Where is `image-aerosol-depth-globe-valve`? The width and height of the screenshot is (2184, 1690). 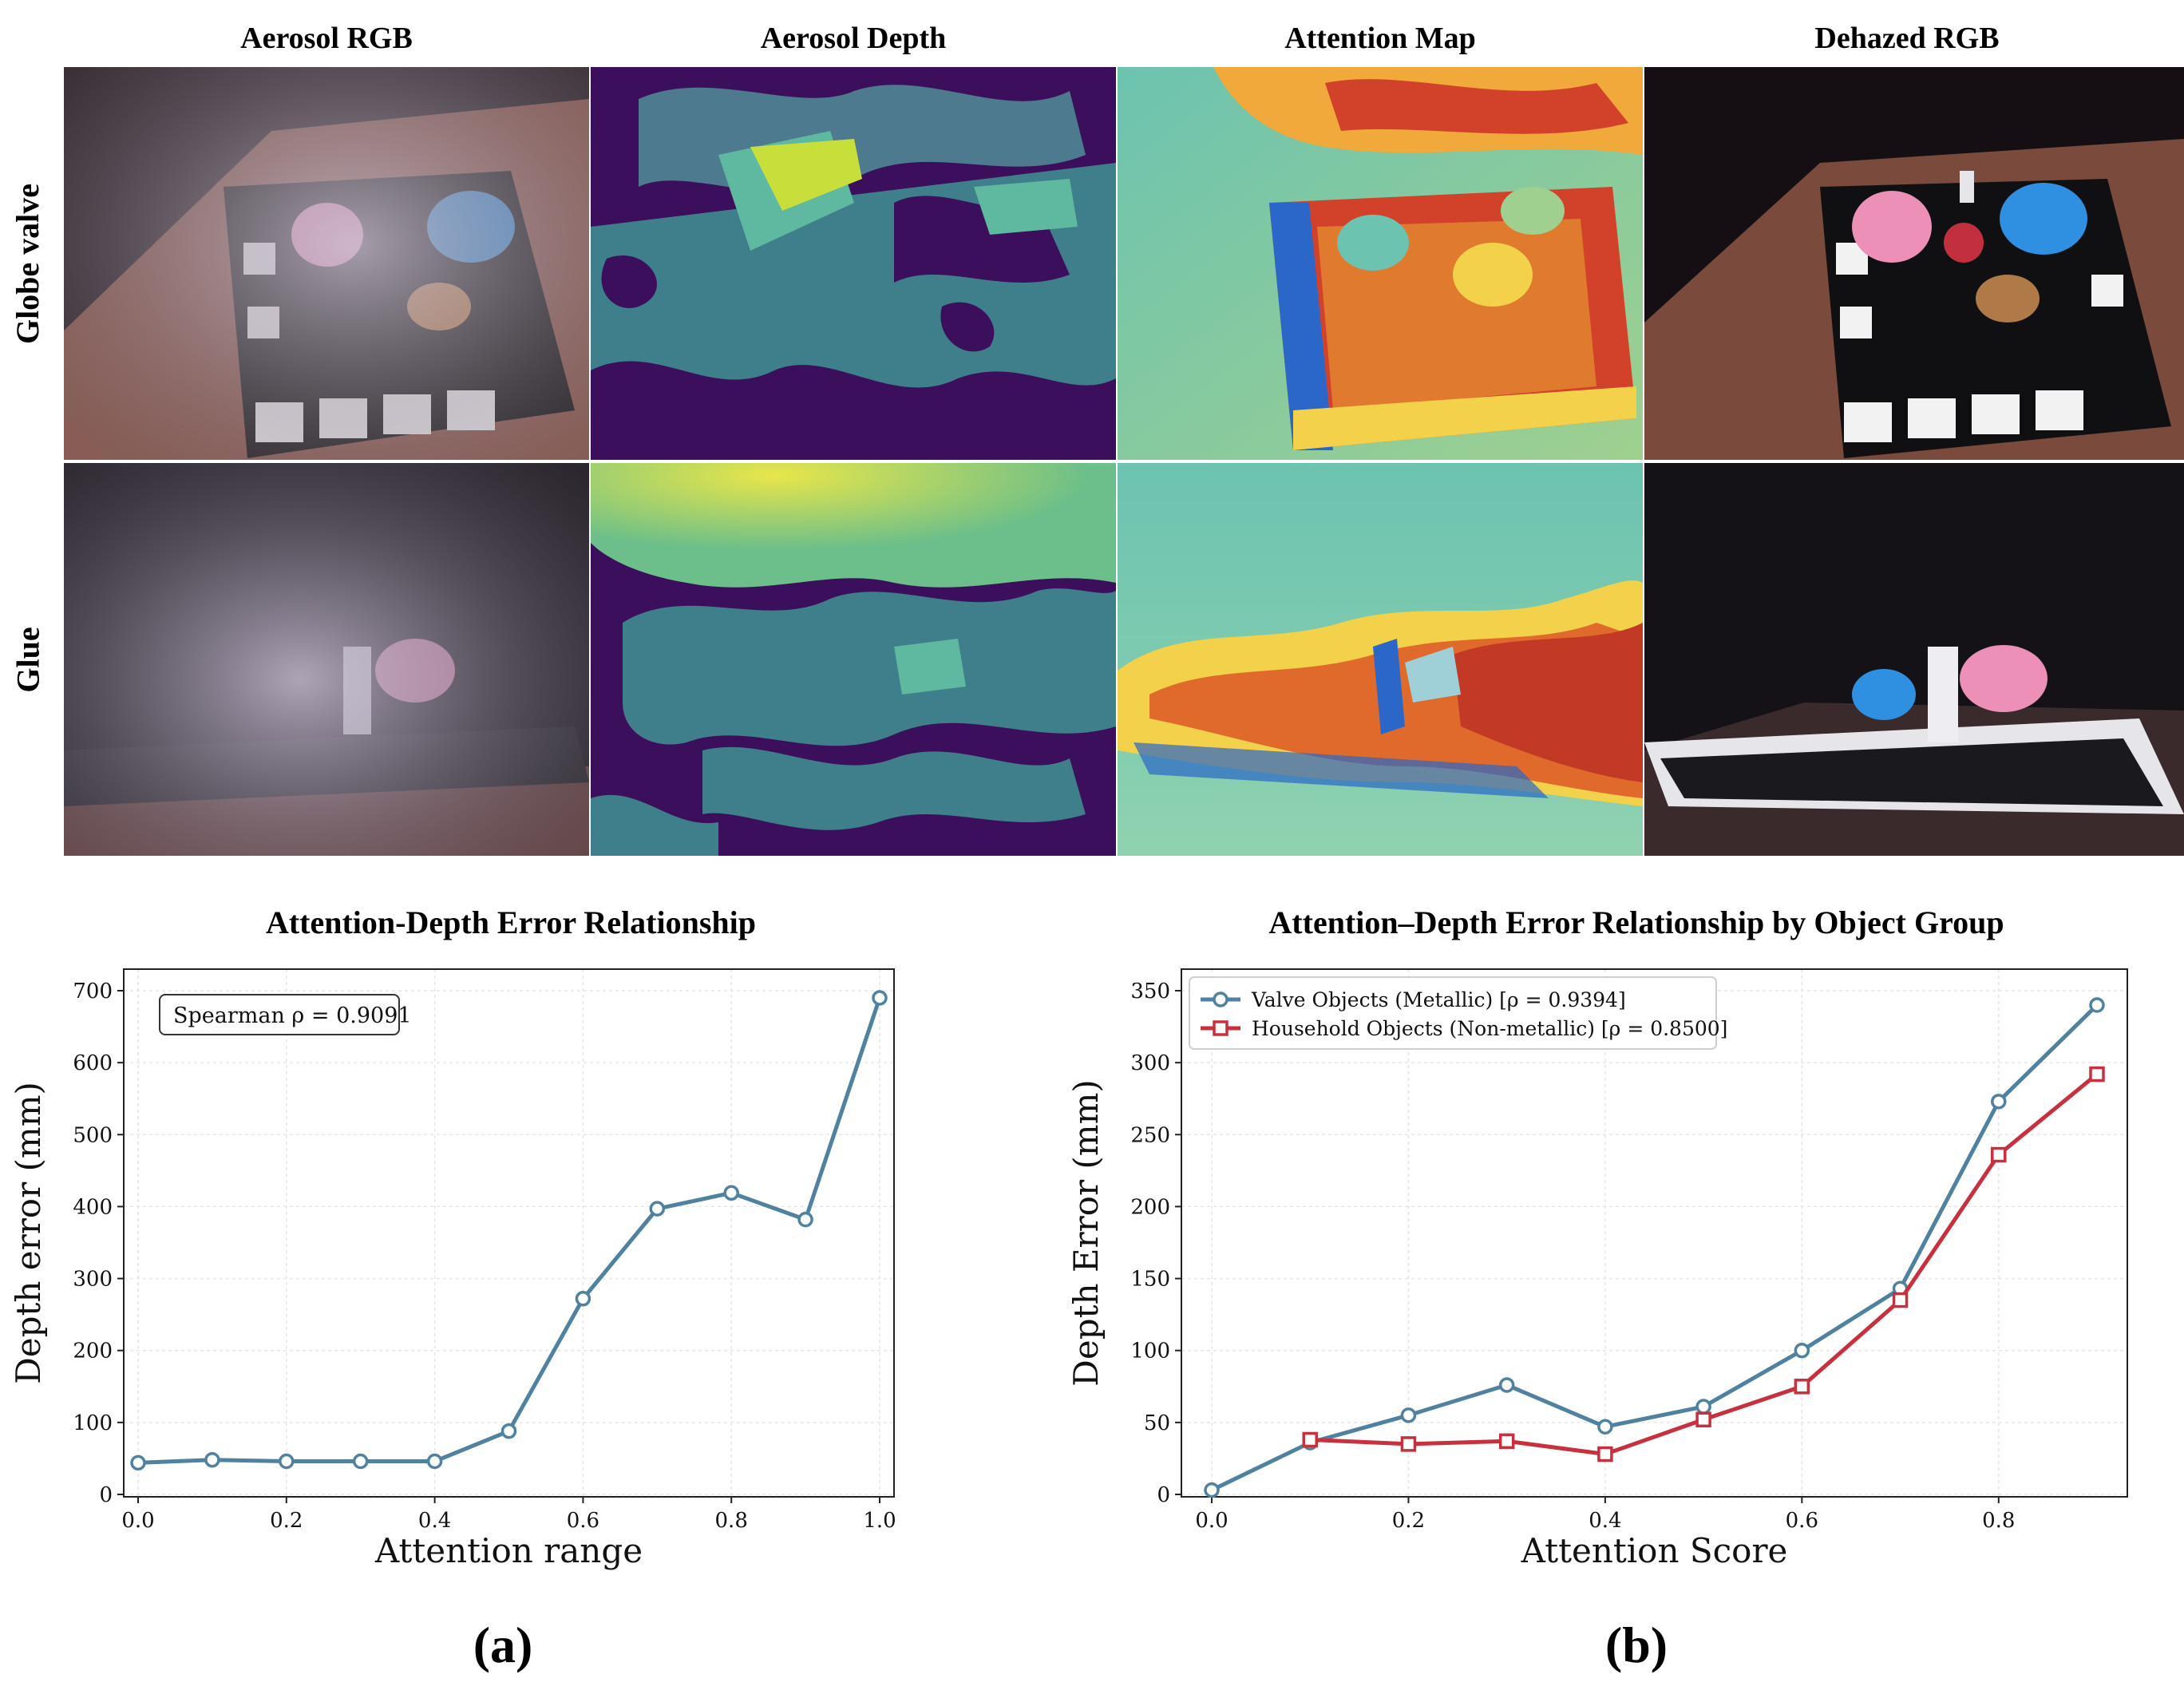 image-aerosol-depth-globe-valve is located at coordinates (853, 263).